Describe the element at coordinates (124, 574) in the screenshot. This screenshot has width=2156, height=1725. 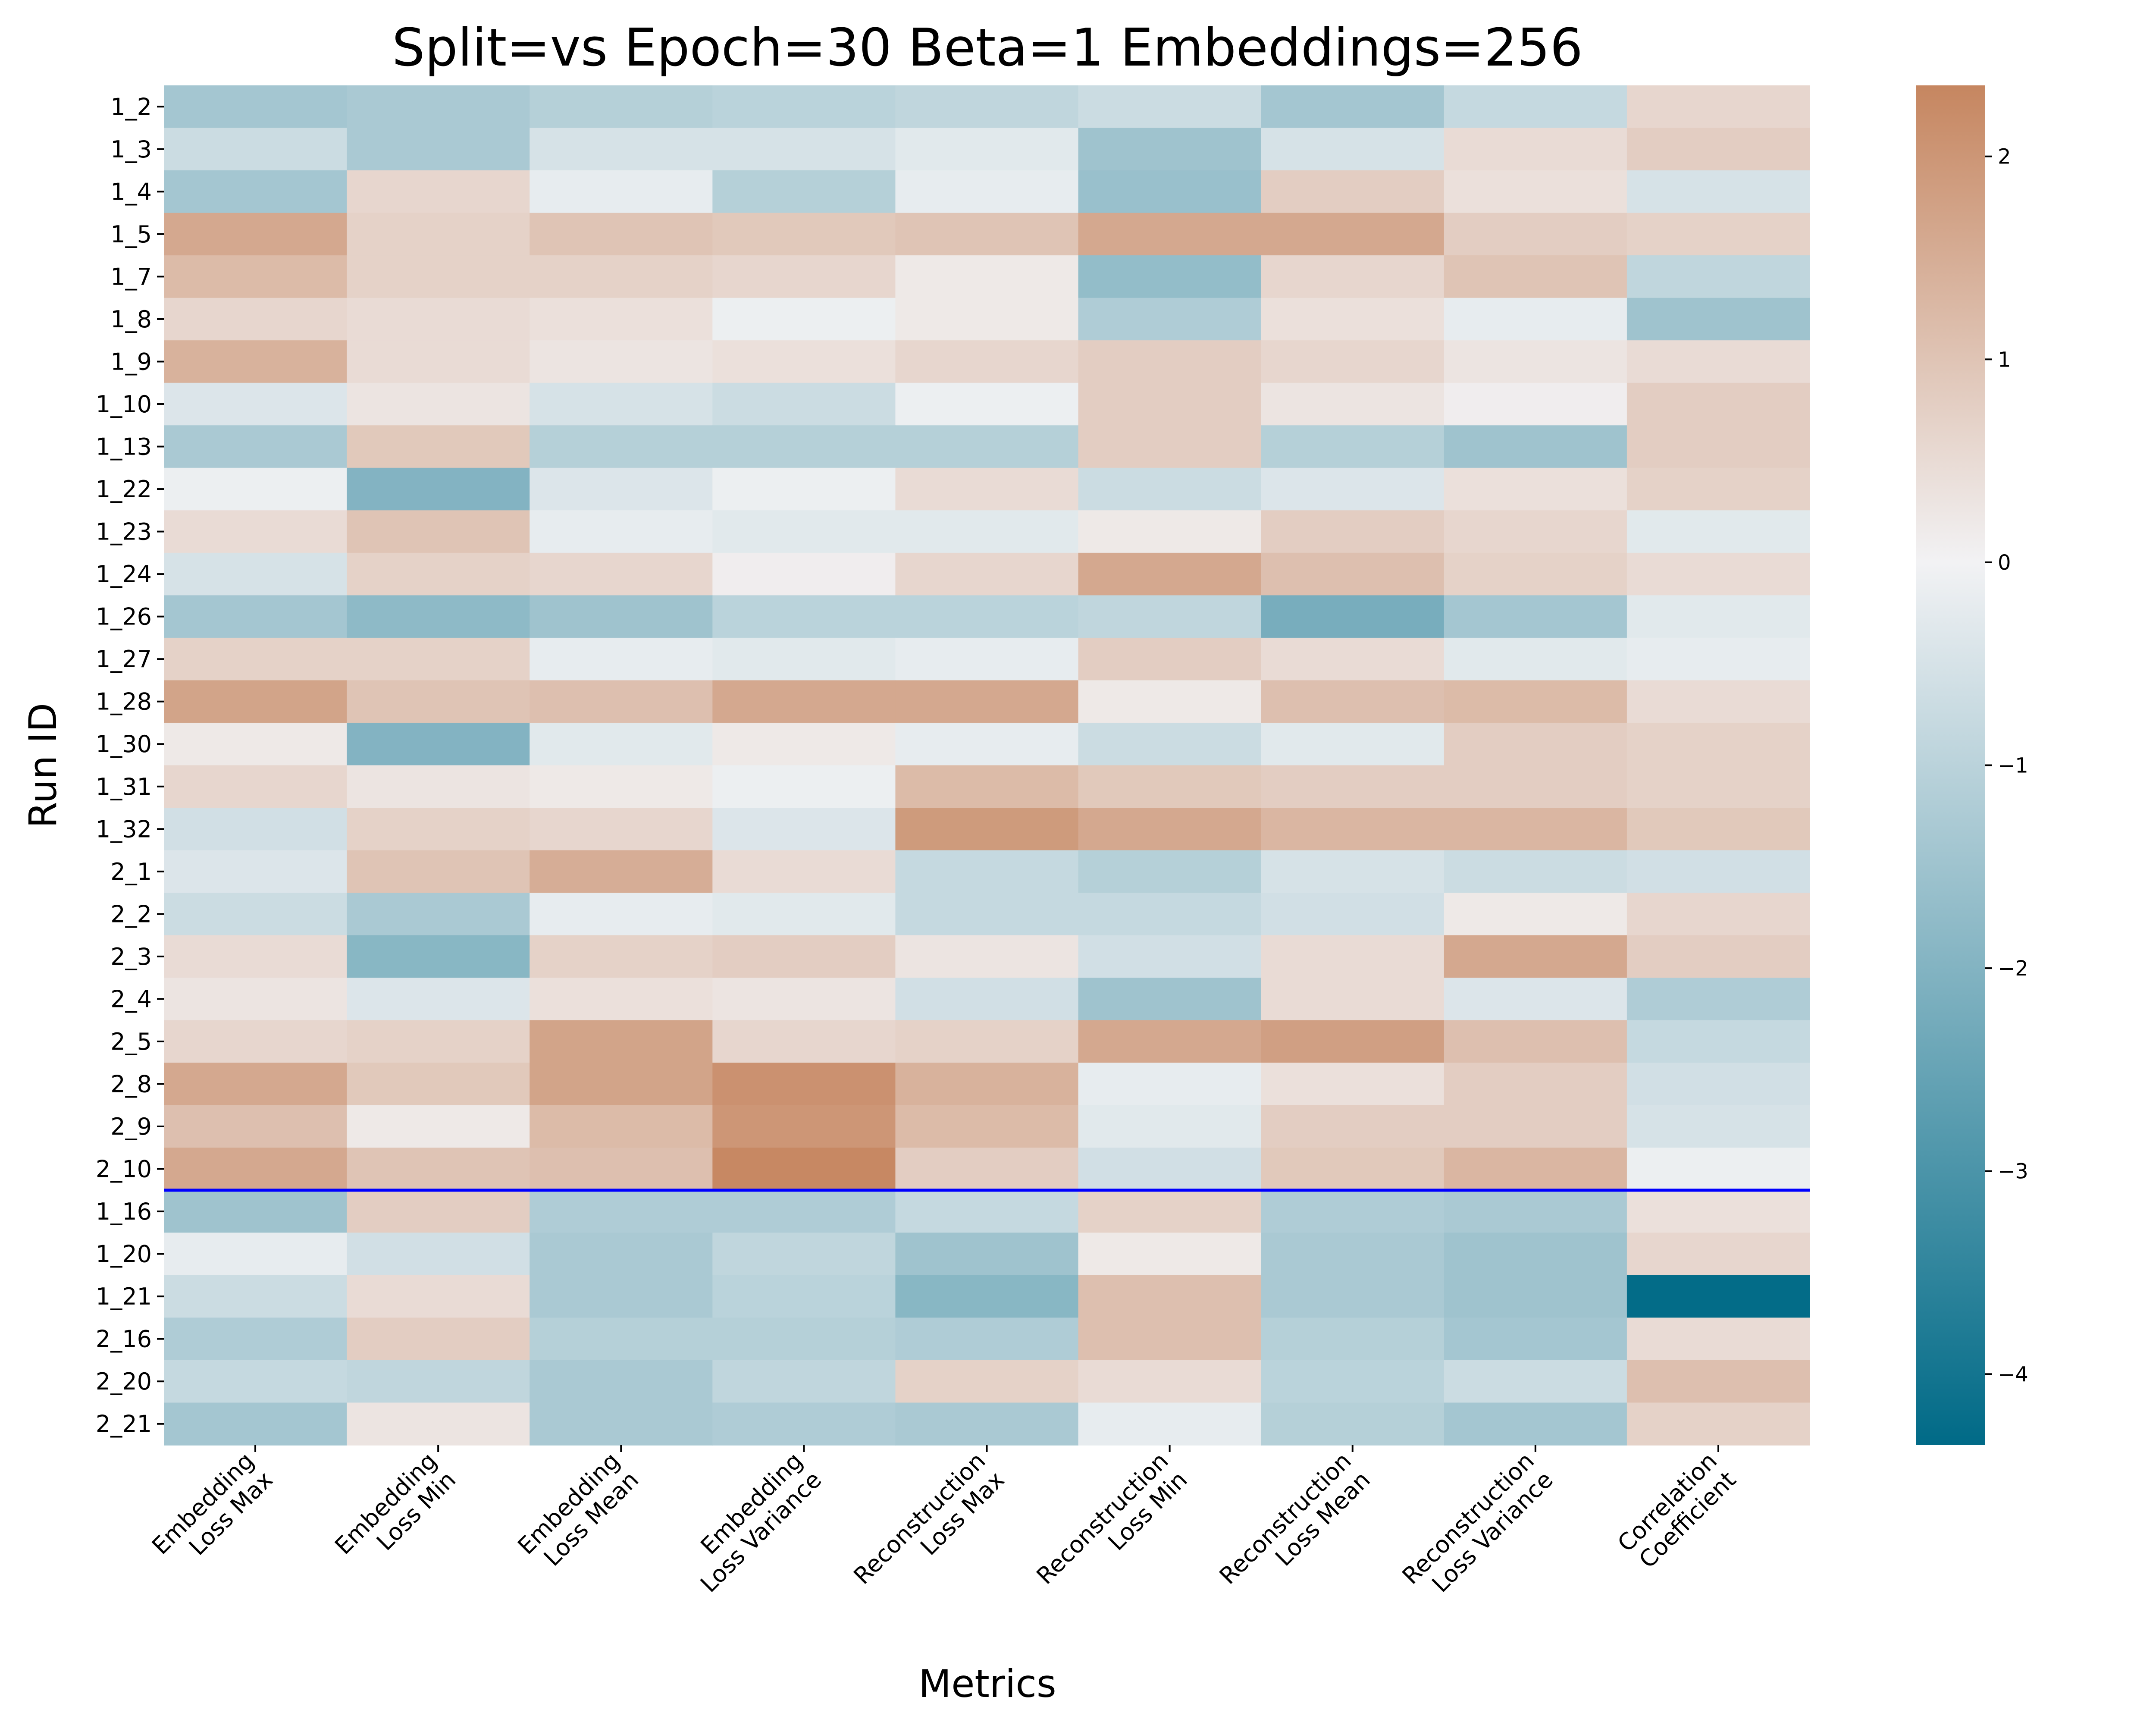
I see `y-tick-label: 1_24` at that location.